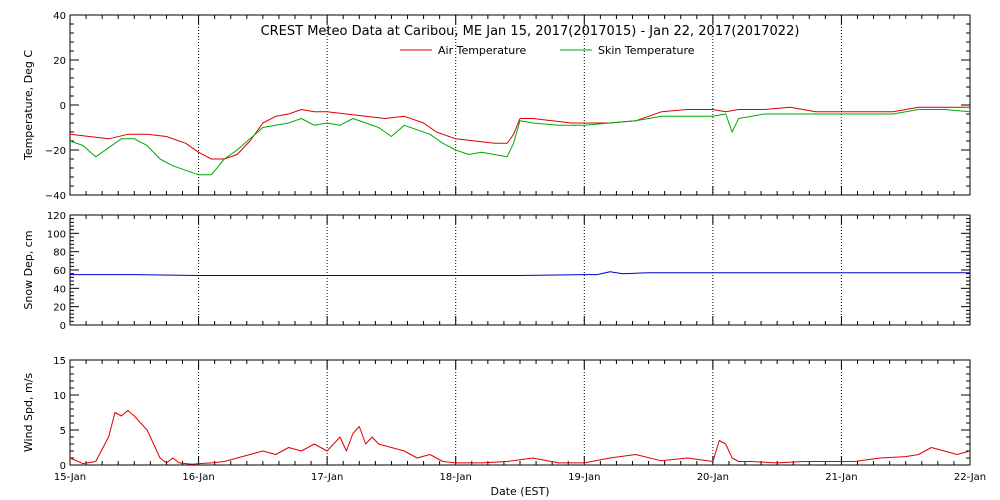  What do you see at coordinates (56, 216) in the screenshot?
I see `y-tick-label: 120` at bounding box center [56, 216].